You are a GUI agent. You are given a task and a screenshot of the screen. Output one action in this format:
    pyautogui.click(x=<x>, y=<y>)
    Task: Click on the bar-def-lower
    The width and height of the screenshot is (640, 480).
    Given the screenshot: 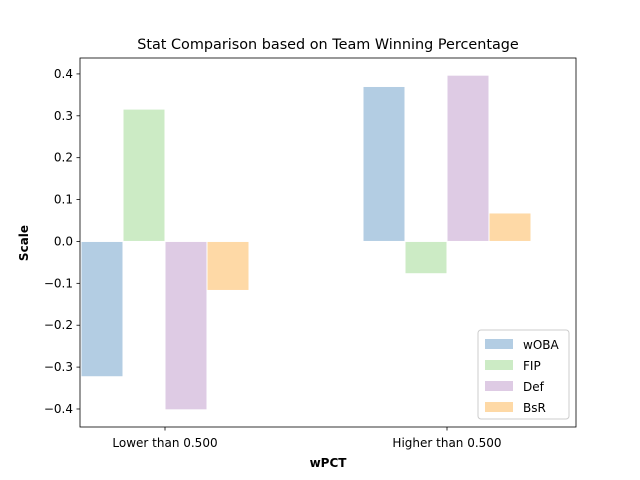 What is the action you would take?
    pyautogui.click(x=186, y=325)
    